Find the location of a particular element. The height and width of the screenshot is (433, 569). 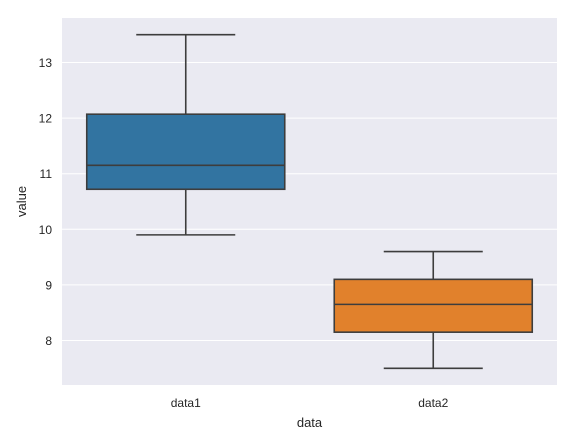

x-tick-label: data1 is located at coordinates (186, 403).